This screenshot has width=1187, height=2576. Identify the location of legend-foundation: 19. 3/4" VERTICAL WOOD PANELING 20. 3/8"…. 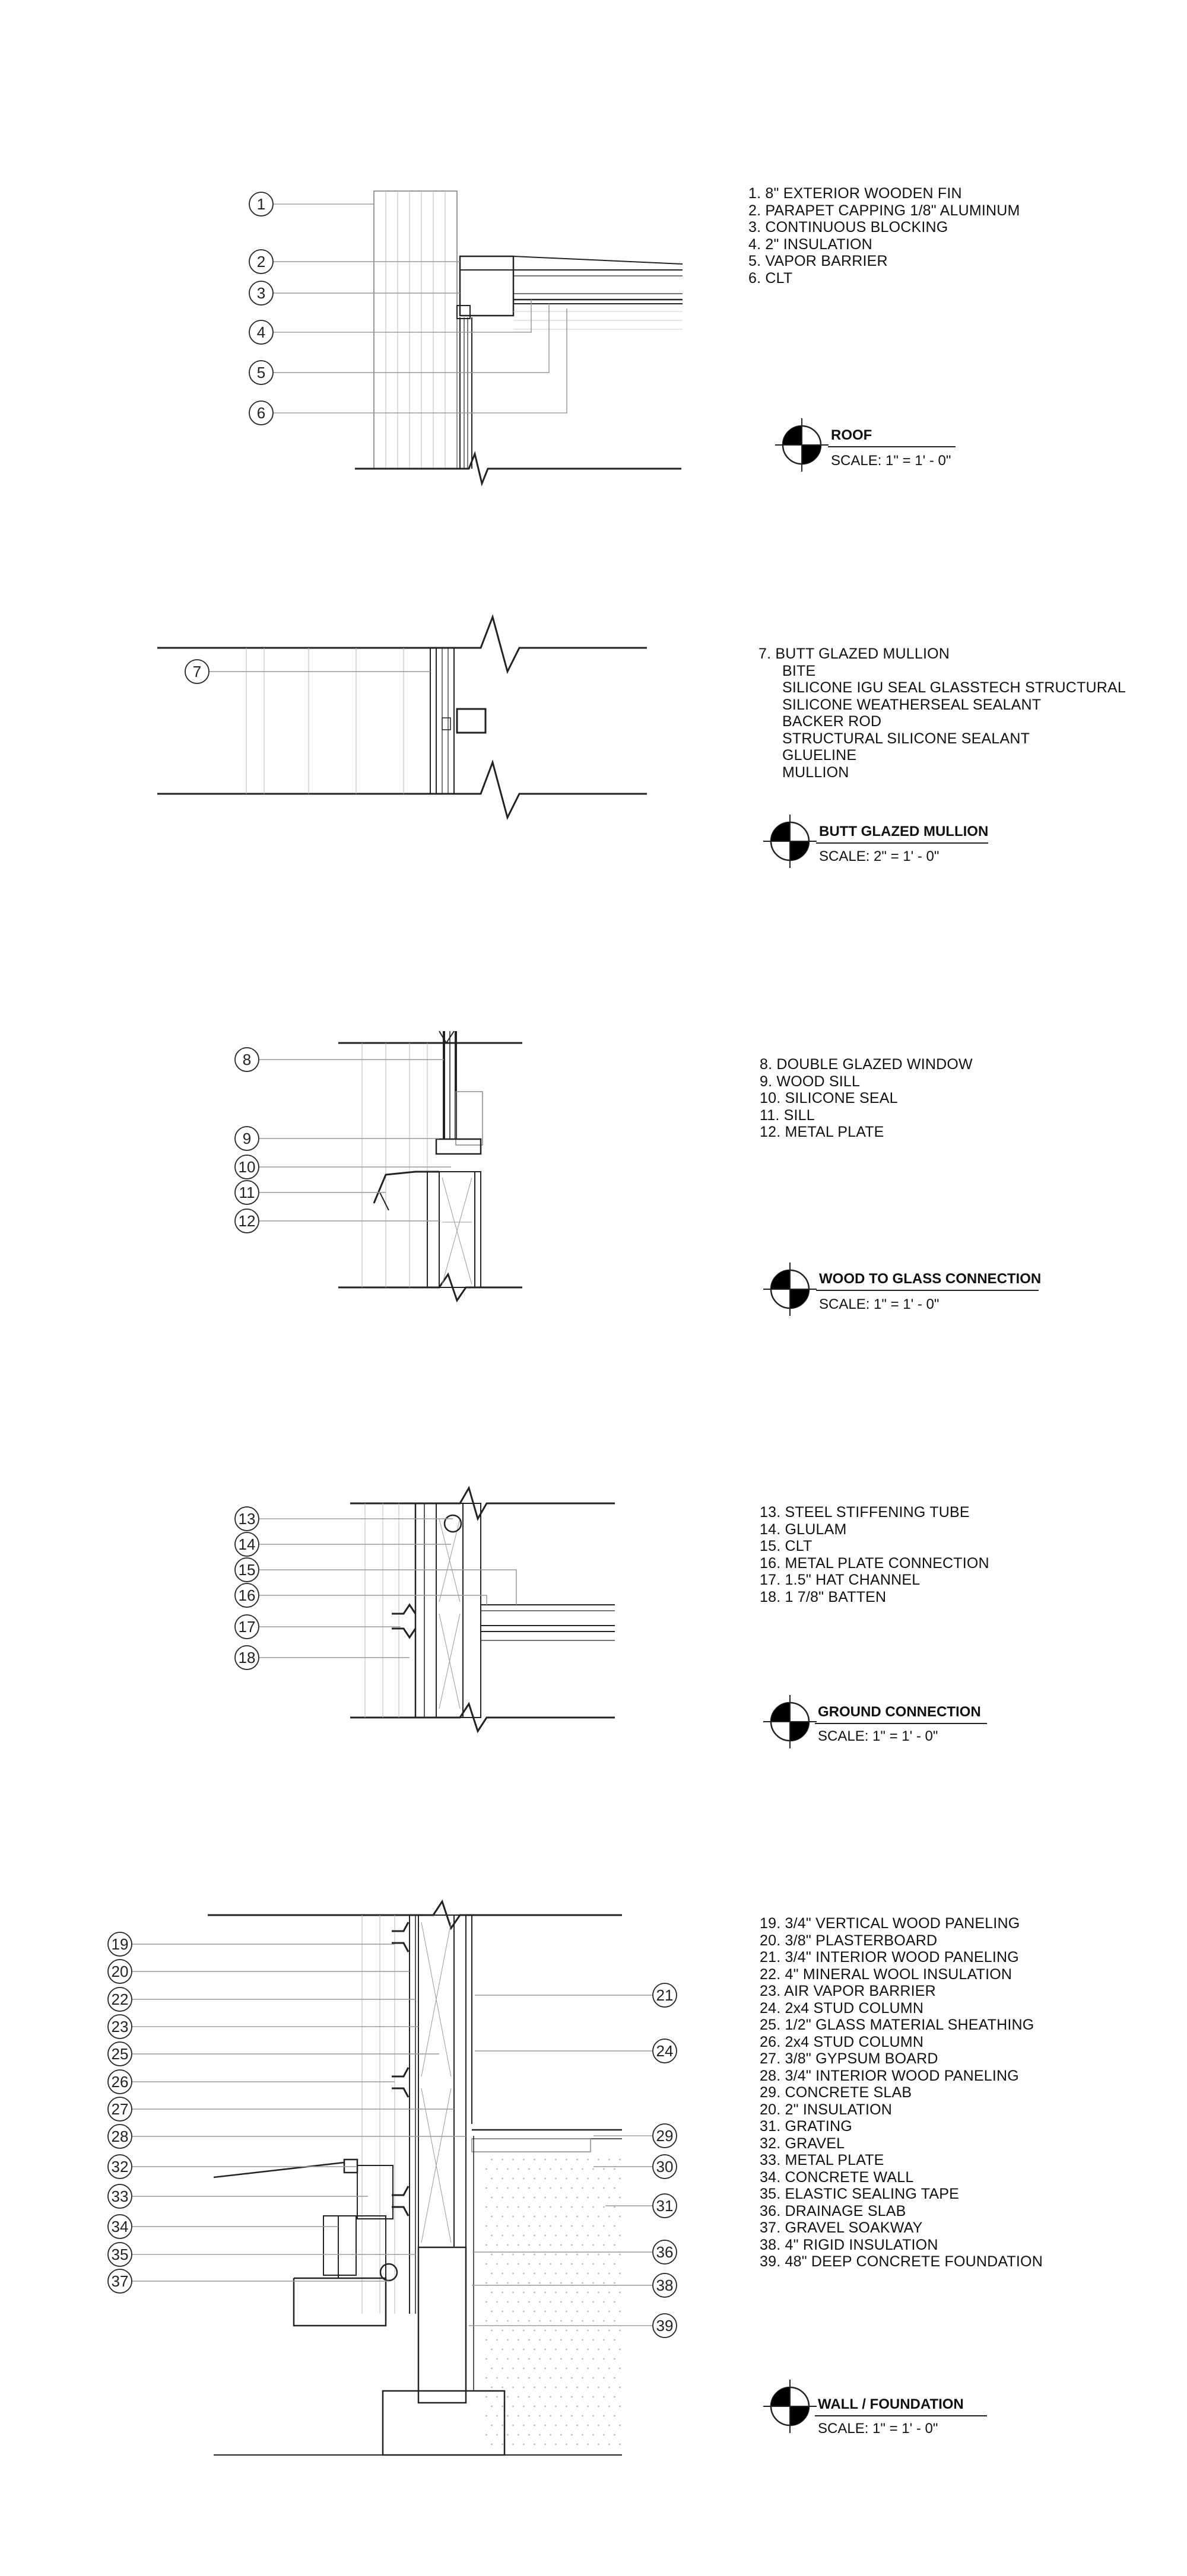
(901, 2092).